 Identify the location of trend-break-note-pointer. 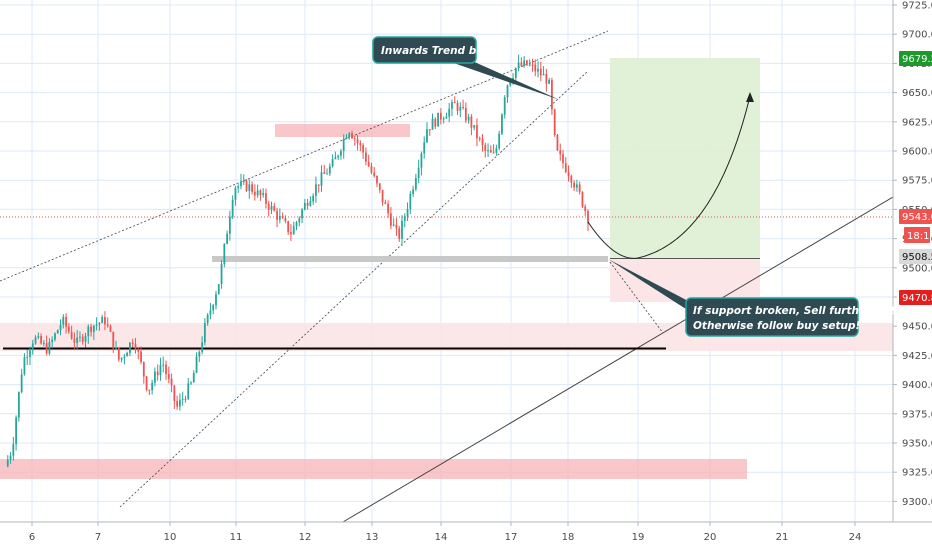
(502, 80).